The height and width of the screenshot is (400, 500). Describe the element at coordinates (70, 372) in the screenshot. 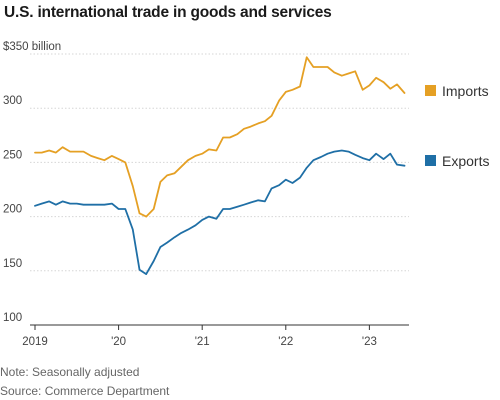

I see `note-text: Note: Seasonally adjusted` at that location.